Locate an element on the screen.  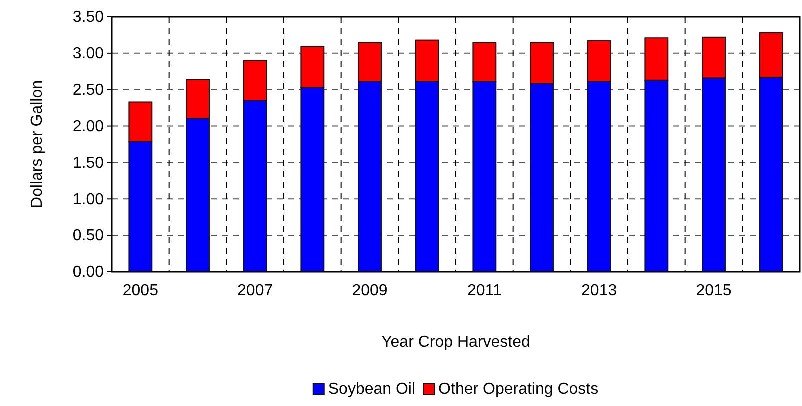
x-tick-label: 2005 is located at coordinates (140, 291).